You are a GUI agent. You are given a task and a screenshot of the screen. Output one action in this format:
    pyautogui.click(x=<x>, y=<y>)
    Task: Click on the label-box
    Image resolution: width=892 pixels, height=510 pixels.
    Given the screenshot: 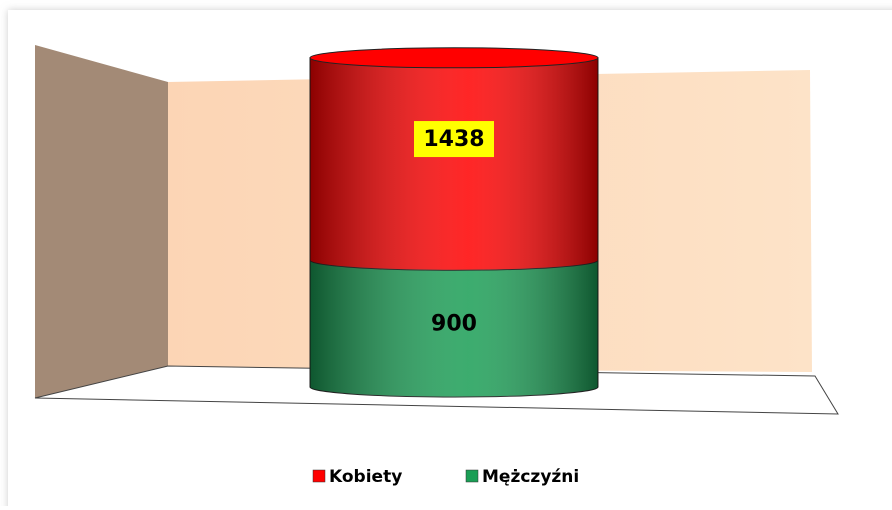 What is the action you would take?
    pyautogui.click(x=454, y=139)
    